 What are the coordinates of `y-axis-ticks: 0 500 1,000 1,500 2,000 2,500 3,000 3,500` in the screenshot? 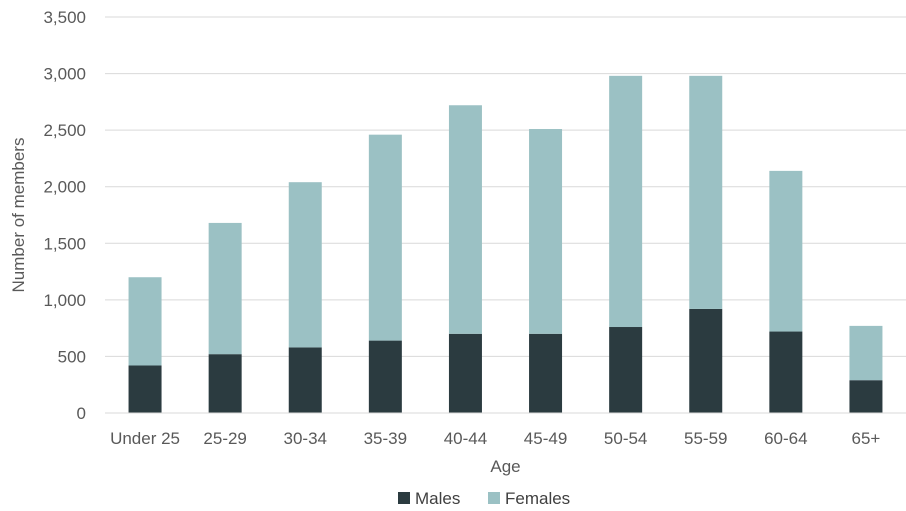 It's located at (64, 215).